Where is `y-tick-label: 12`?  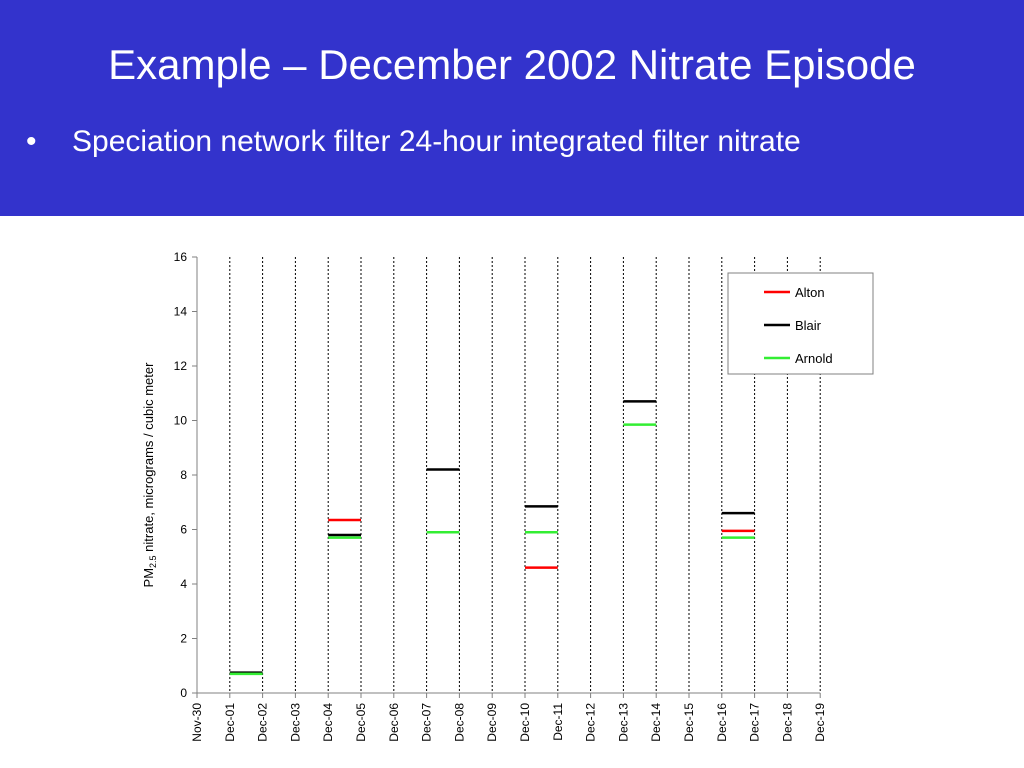
y-tick-label: 12 is located at coordinates (181, 366).